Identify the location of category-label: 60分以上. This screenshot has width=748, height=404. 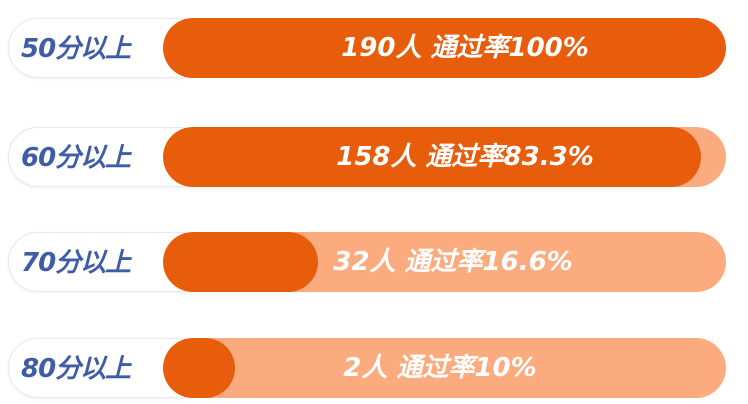
(76, 158).